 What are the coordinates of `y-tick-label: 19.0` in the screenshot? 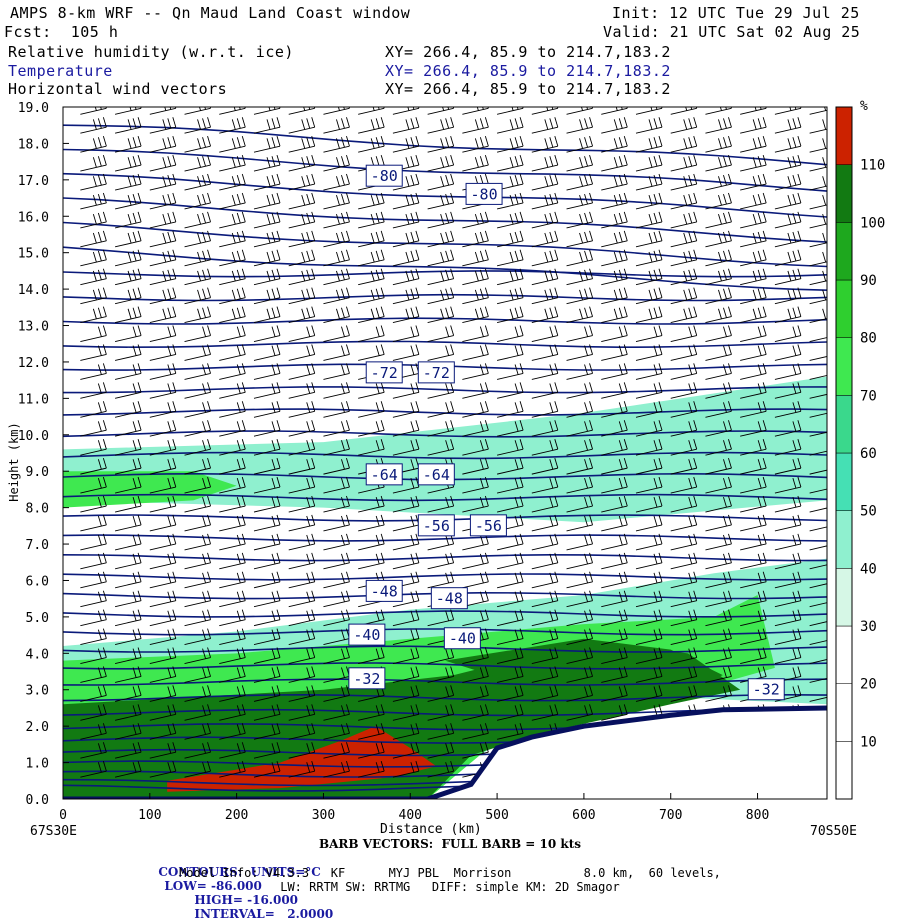 It's located at (33, 108).